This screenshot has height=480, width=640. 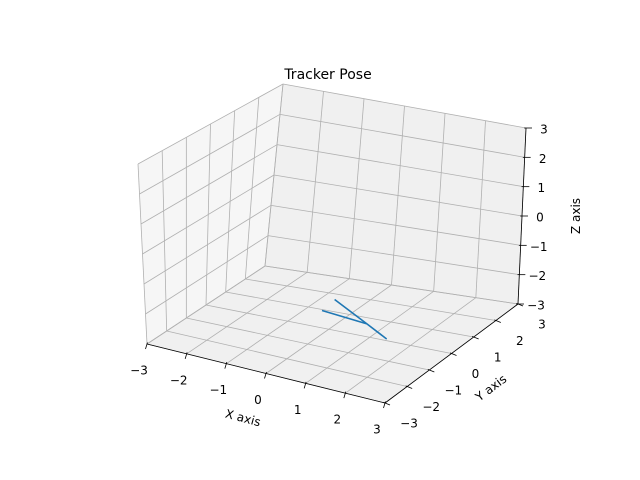 What do you see at coordinates (576, 216) in the screenshot?
I see `z-axis-label: Z axis` at bounding box center [576, 216].